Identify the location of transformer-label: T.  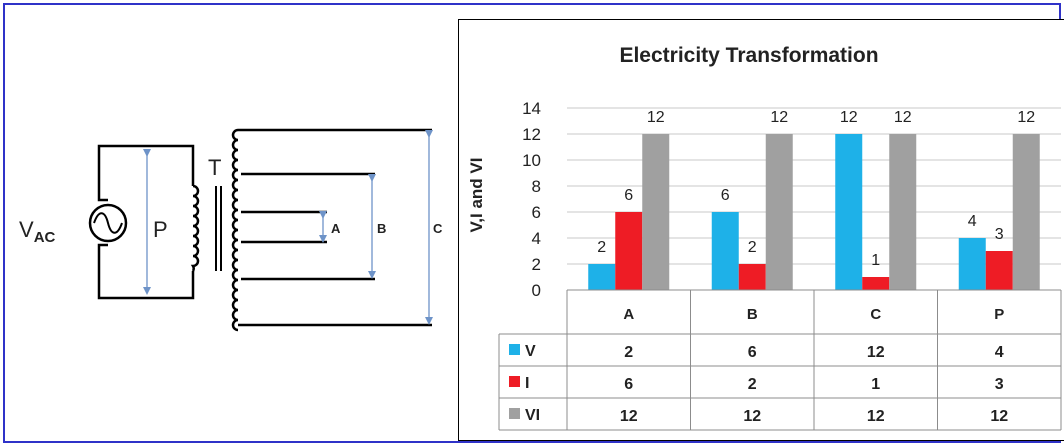
(214, 167).